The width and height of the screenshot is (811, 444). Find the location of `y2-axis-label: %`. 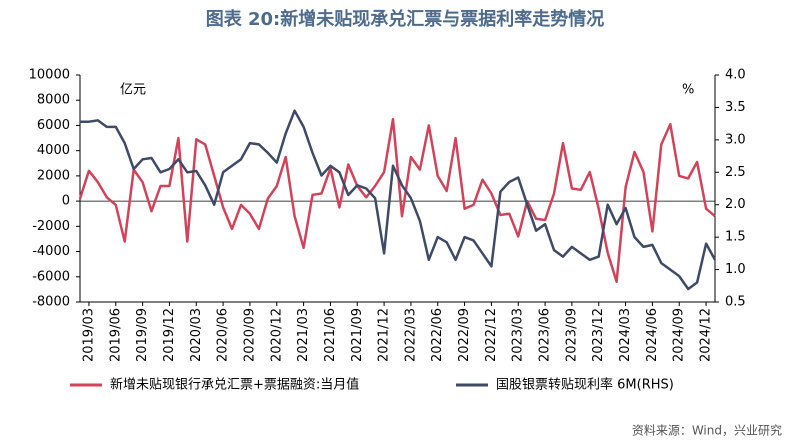

y2-axis-label: % is located at coordinates (688, 90).